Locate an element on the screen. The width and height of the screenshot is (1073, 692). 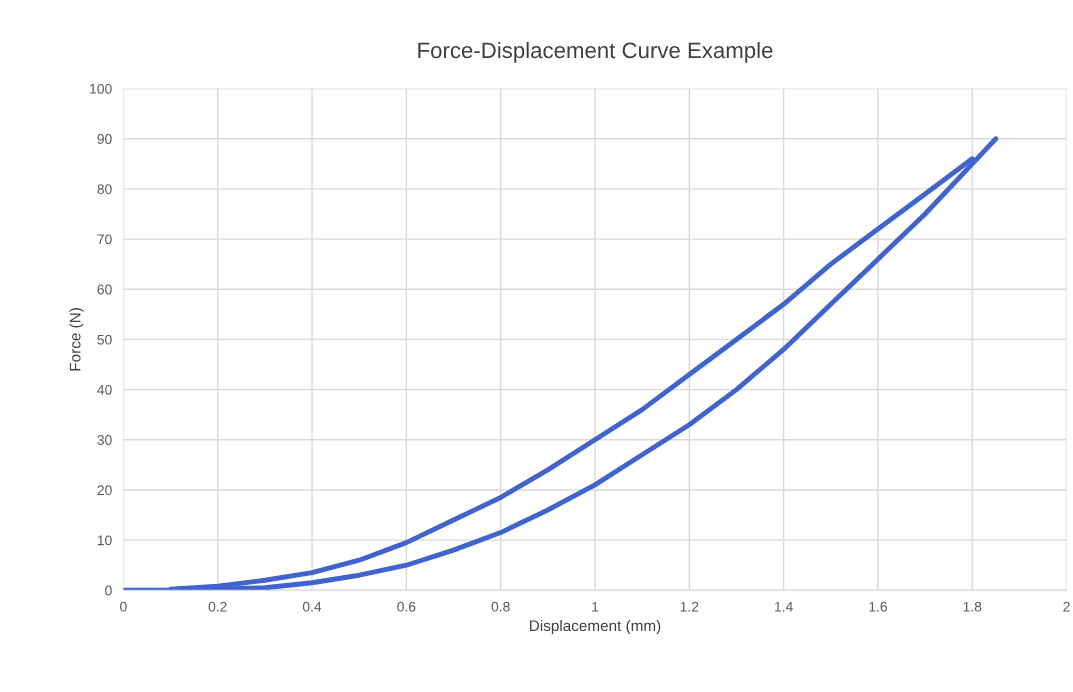
chart-title: Force-Displacement Curve Example is located at coordinates (595, 52).